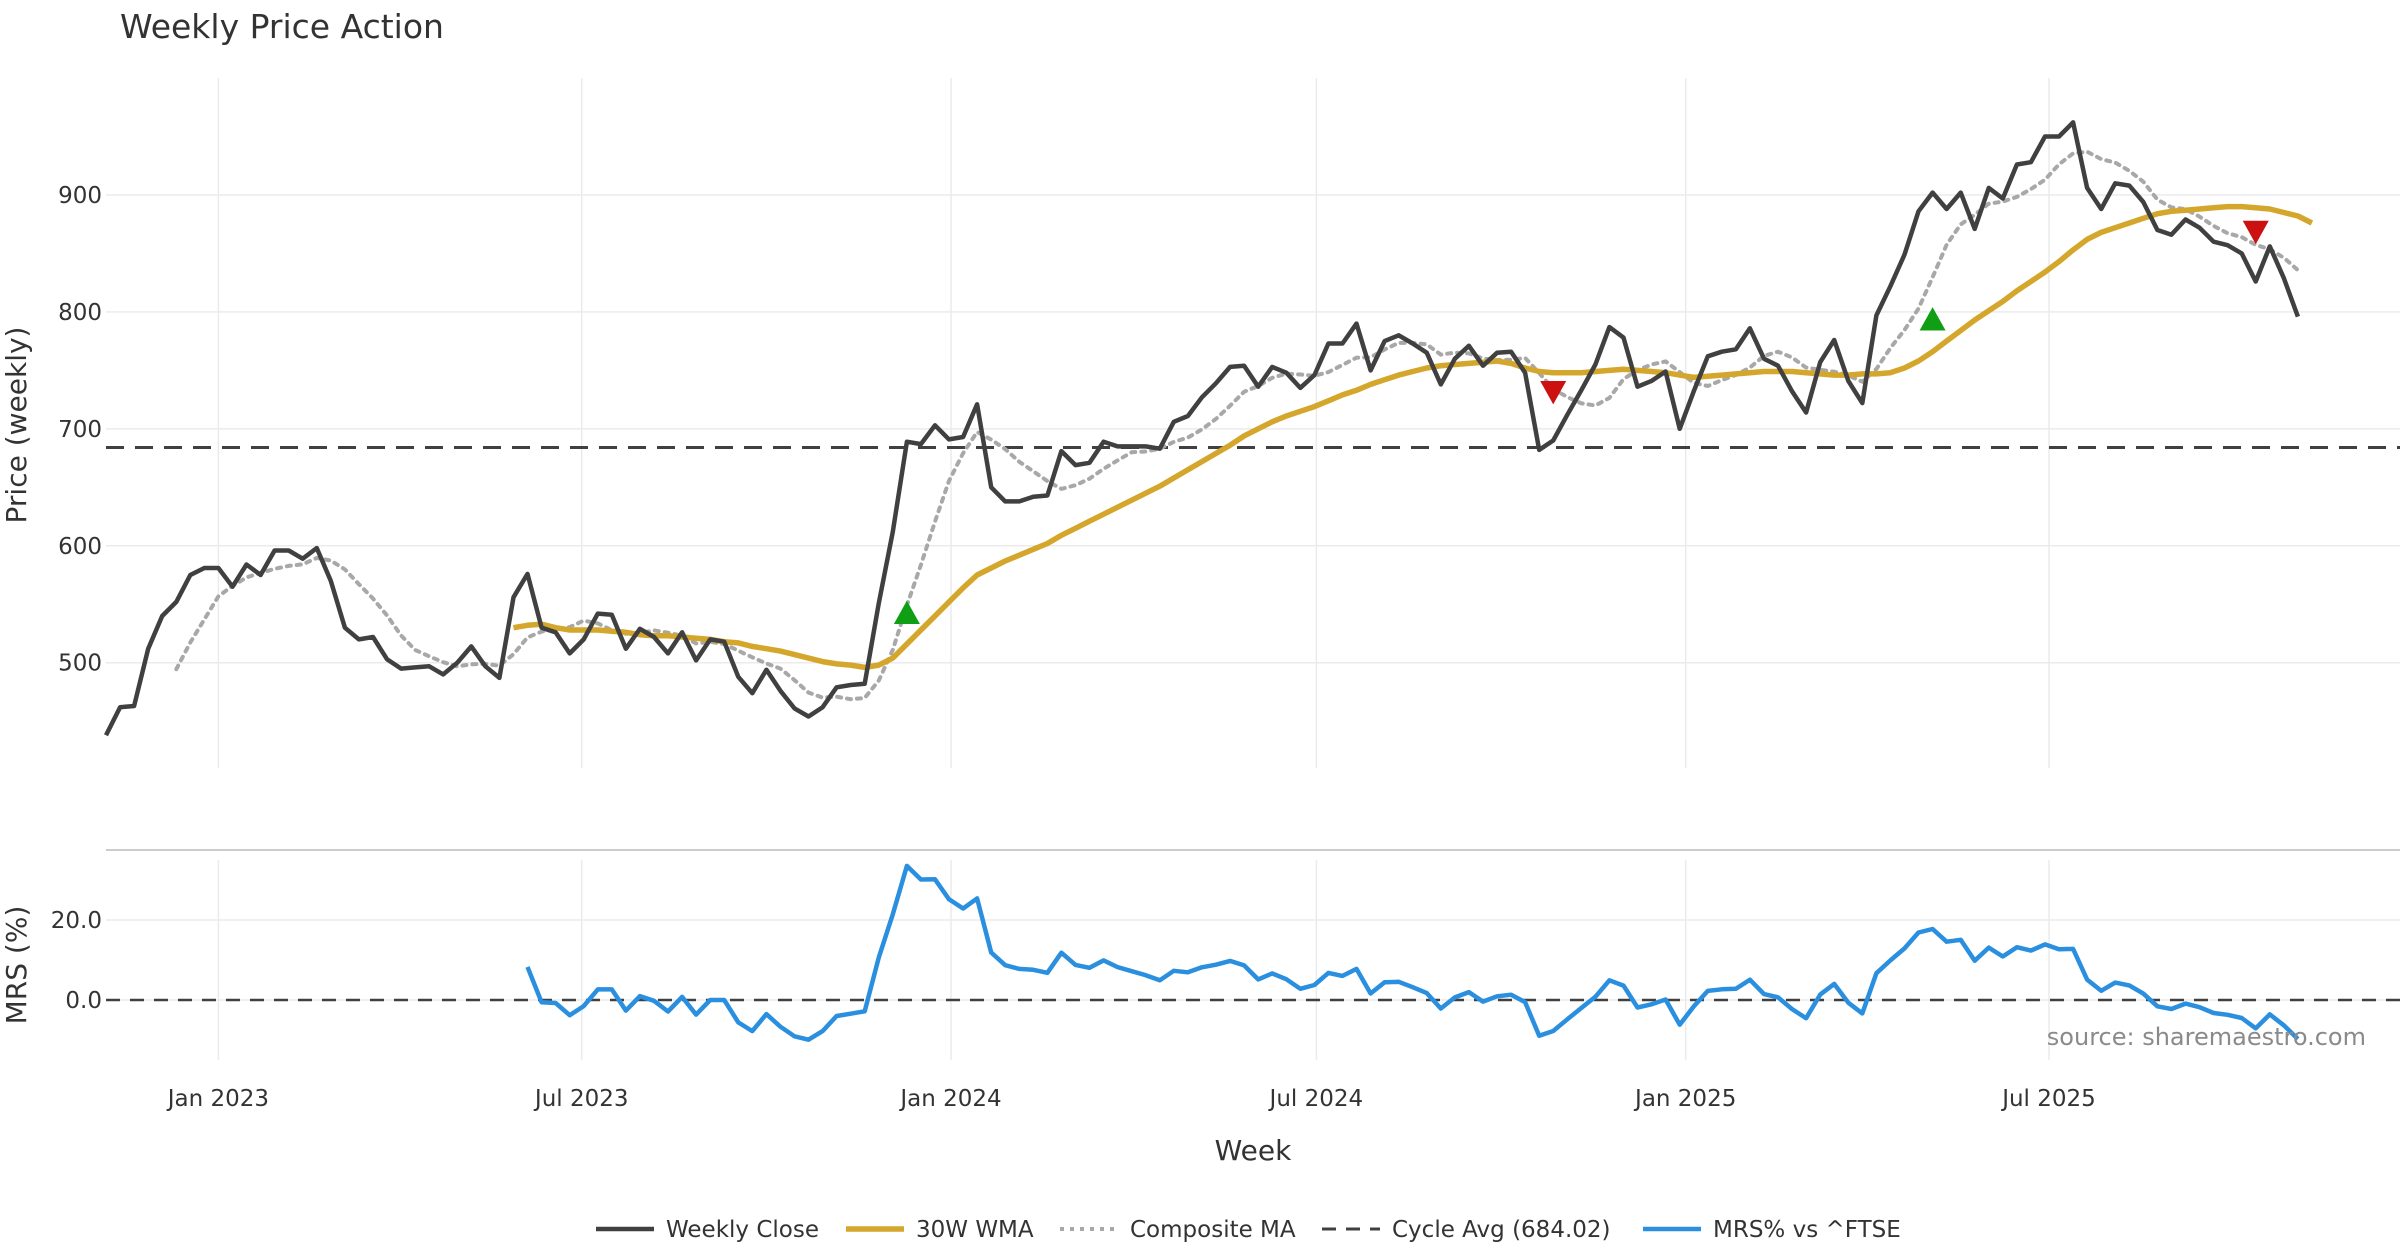 This screenshot has width=2400, height=1260. Describe the element at coordinates (949, 1099) in the screenshot. I see `x-tick-label: Jan 2024` at that location.